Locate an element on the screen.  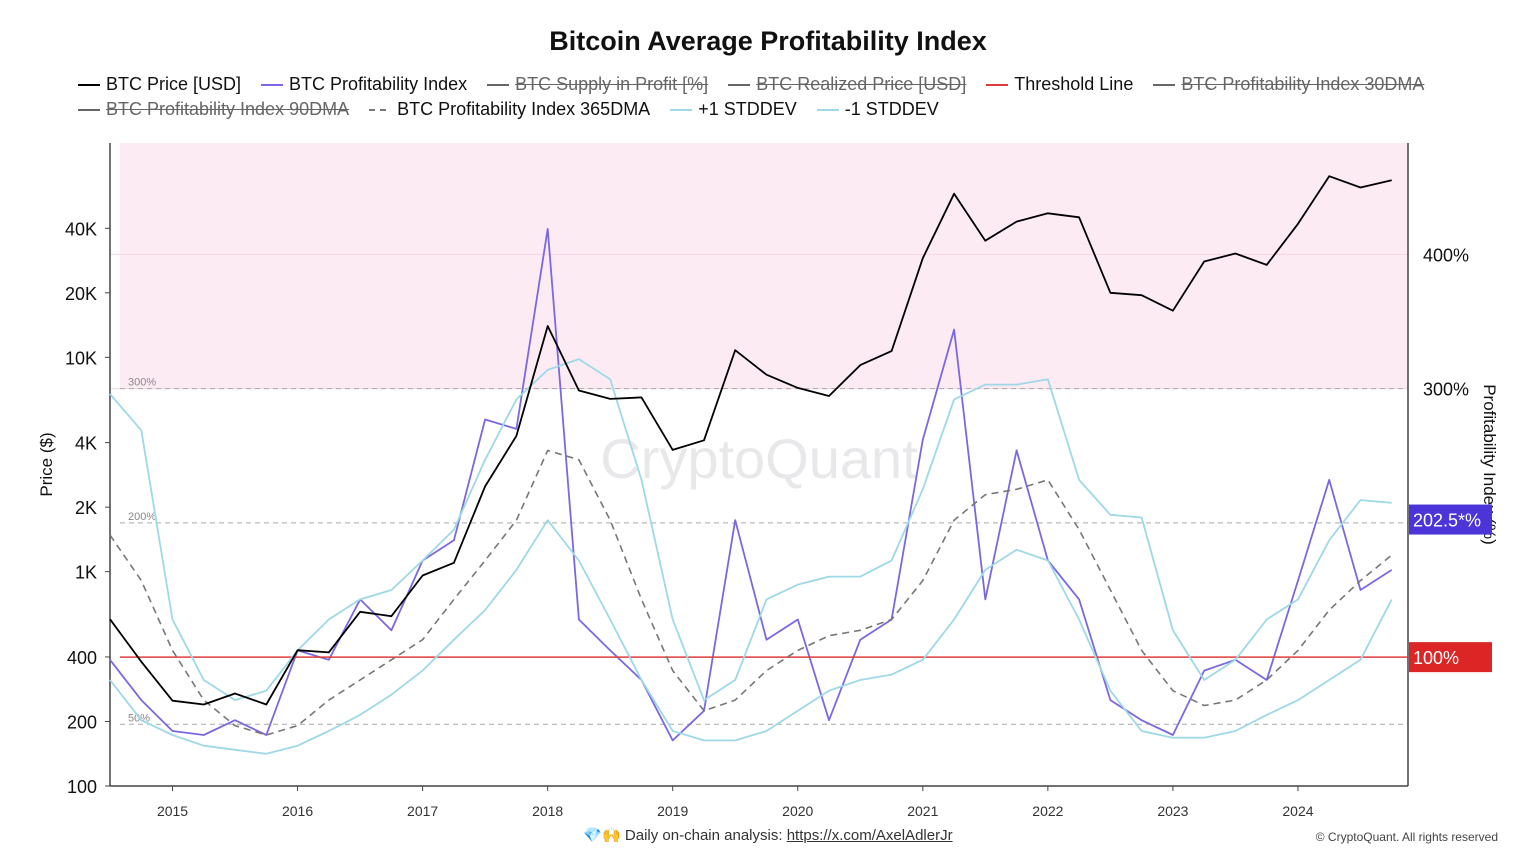
y-tick-label: 100 is located at coordinates (82, 787).